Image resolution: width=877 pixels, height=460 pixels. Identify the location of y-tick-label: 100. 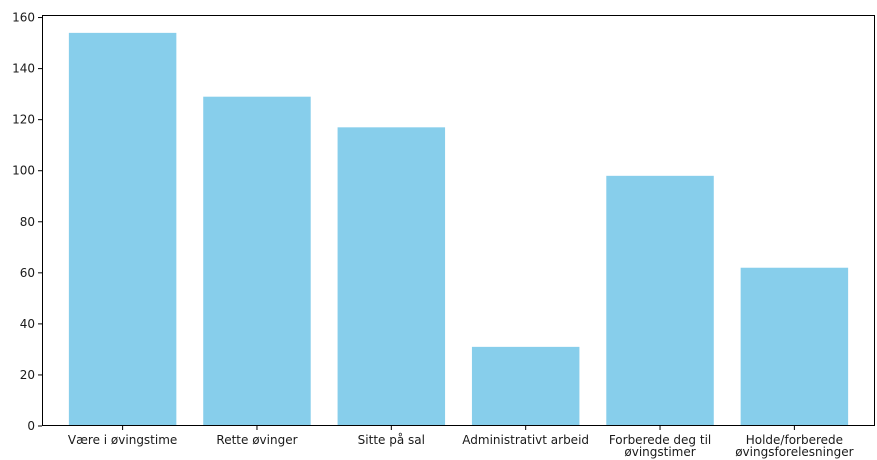
(23, 171).